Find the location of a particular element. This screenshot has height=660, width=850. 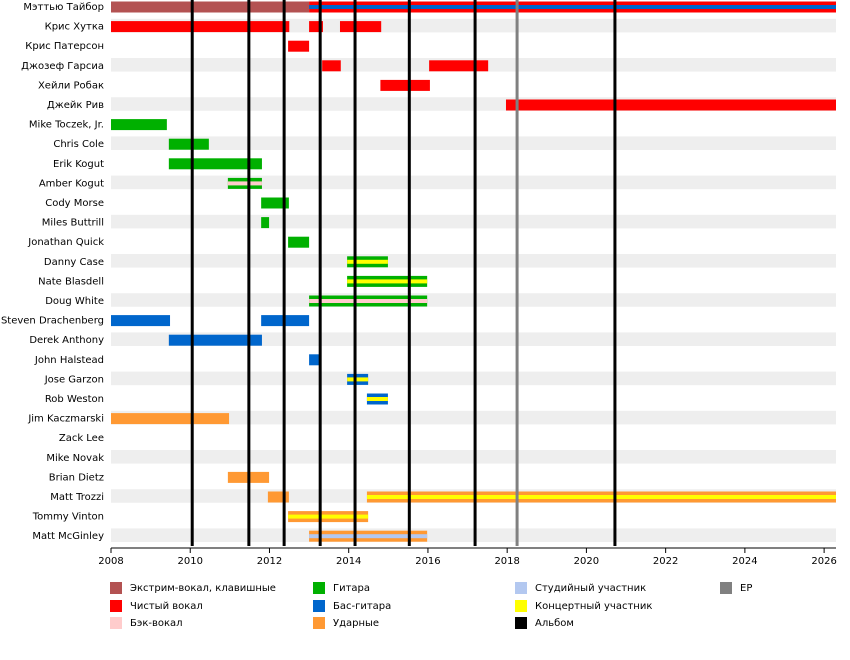

x-tick-label: 2010 is located at coordinates (190, 561).